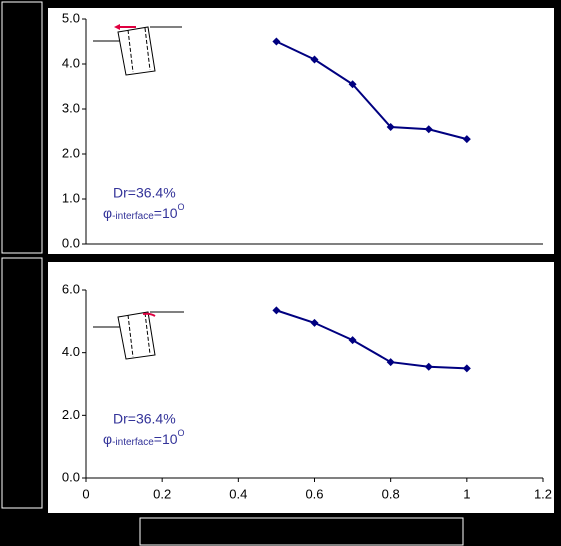  I want to click on y-tick-label: 5.0, so click(71, 17).